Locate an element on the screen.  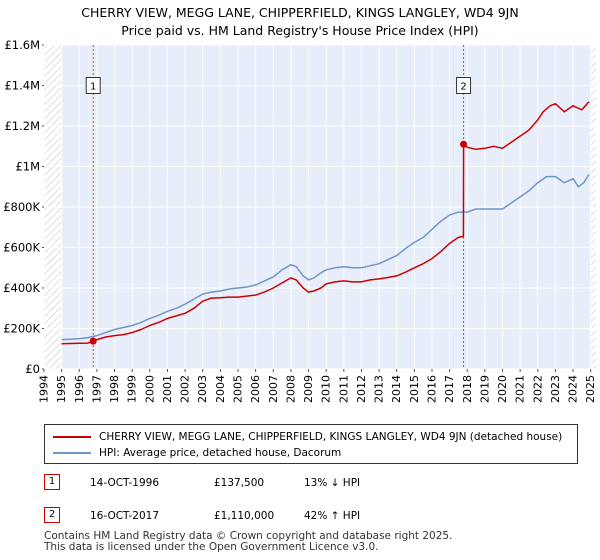
x-tick-label: 2009 is located at coordinates (308, 389).